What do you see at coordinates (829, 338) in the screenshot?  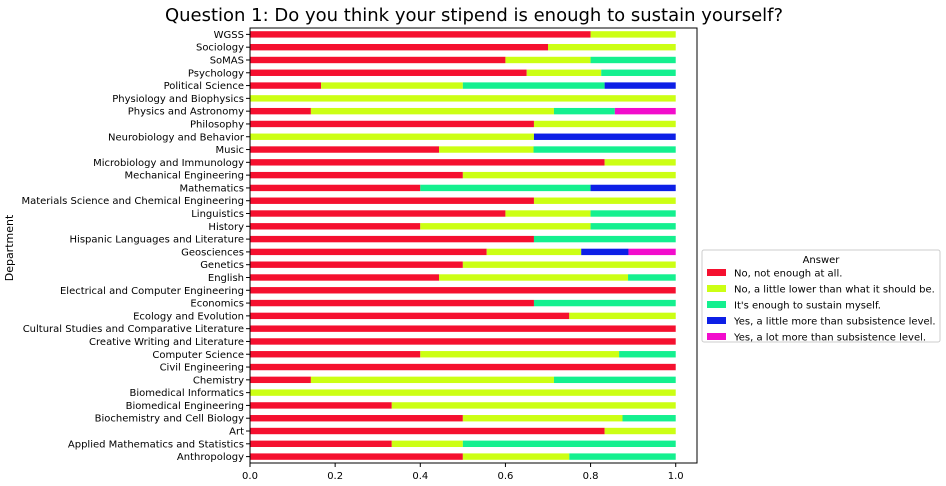 I see `legend-label: Yes, a lot more than subsistence level.` at bounding box center [829, 338].